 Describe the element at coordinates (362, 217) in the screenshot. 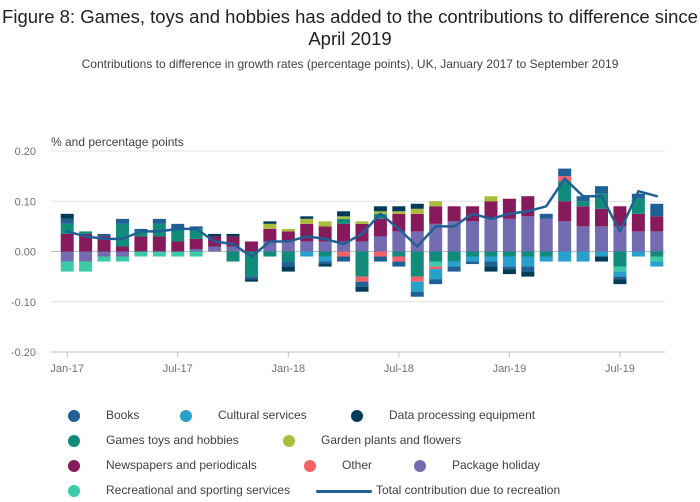

I see `total-contribution-line` at that location.